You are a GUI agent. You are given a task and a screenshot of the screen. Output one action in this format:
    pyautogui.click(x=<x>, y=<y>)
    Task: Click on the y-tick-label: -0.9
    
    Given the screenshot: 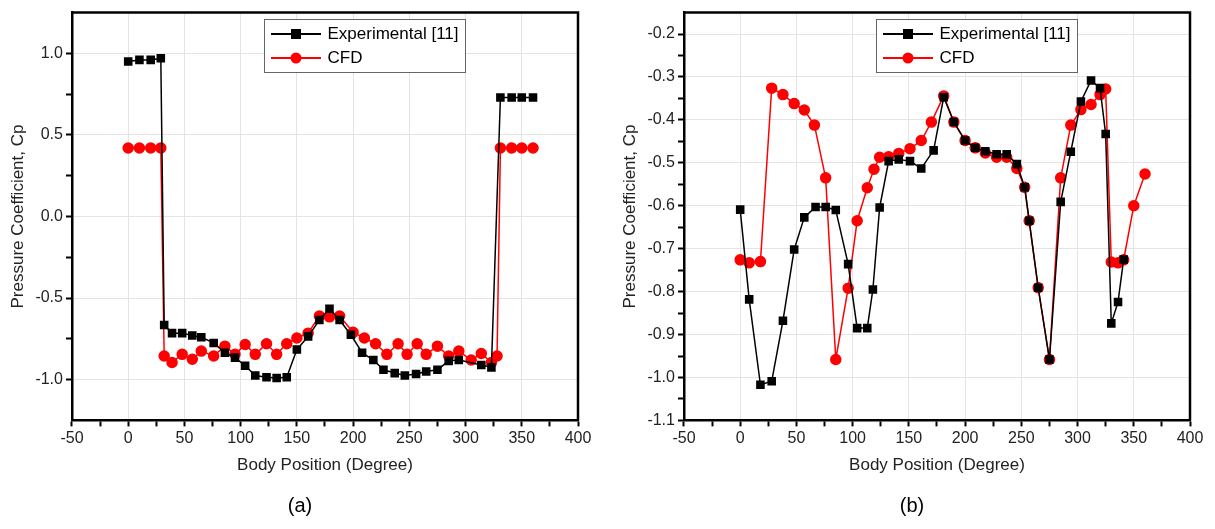 What is the action you would take?
    pyautogui.click(x=661, y=333)
    